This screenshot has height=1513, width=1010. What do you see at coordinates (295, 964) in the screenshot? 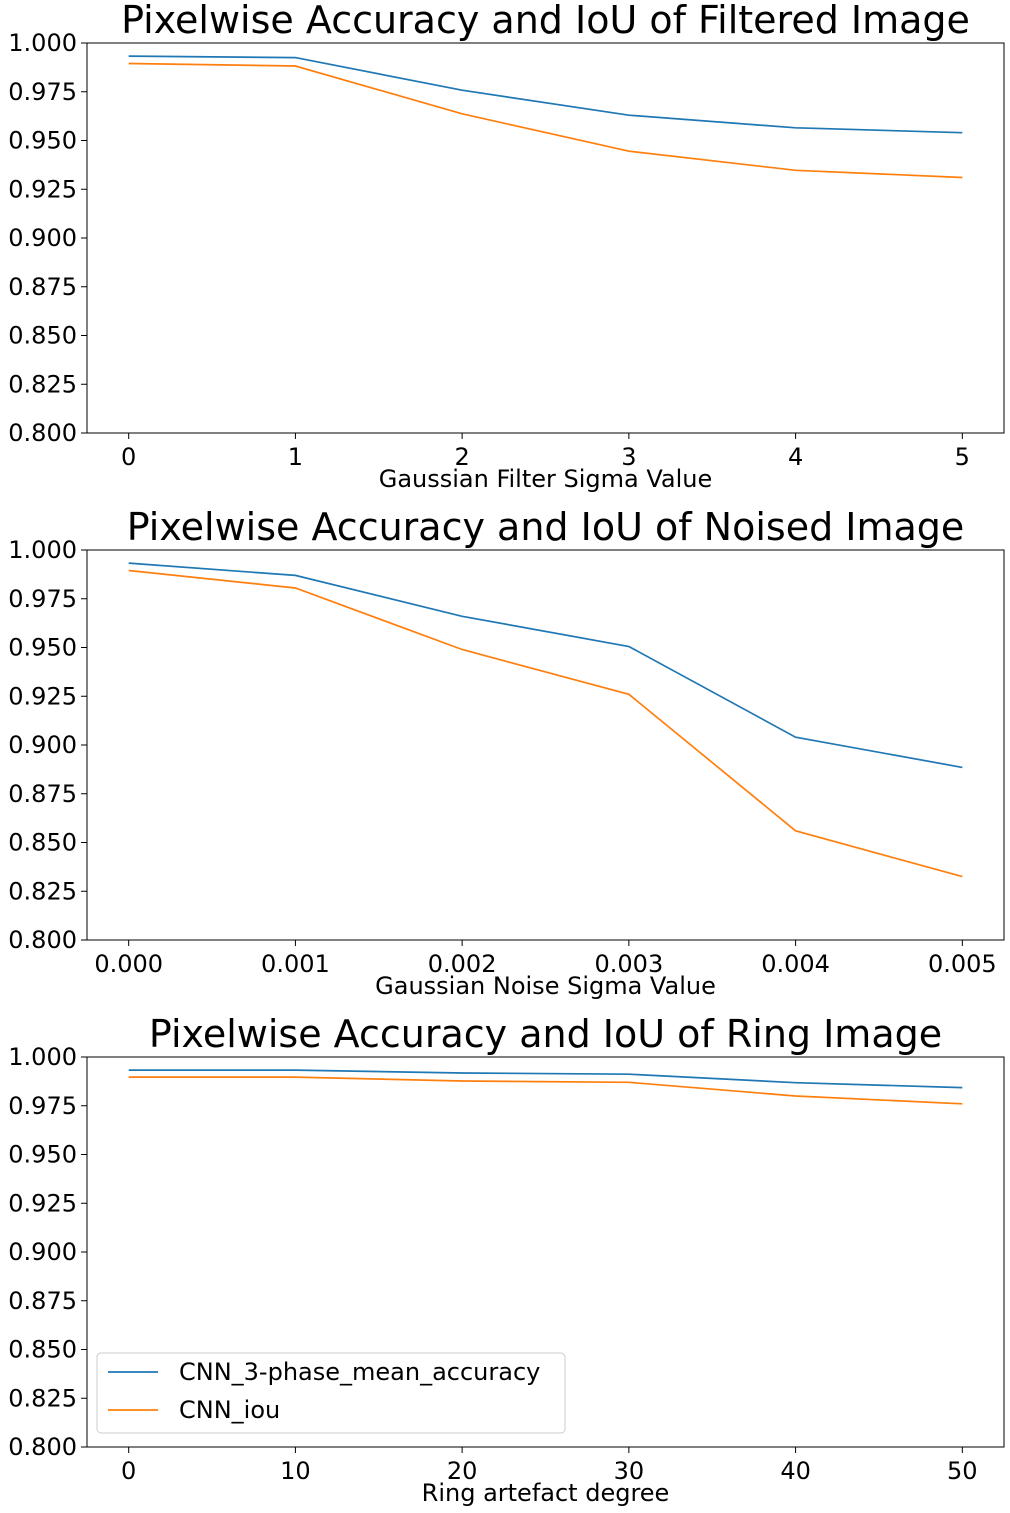
I see `x-tick-label: 0.001` at bounding box center [295, 964].